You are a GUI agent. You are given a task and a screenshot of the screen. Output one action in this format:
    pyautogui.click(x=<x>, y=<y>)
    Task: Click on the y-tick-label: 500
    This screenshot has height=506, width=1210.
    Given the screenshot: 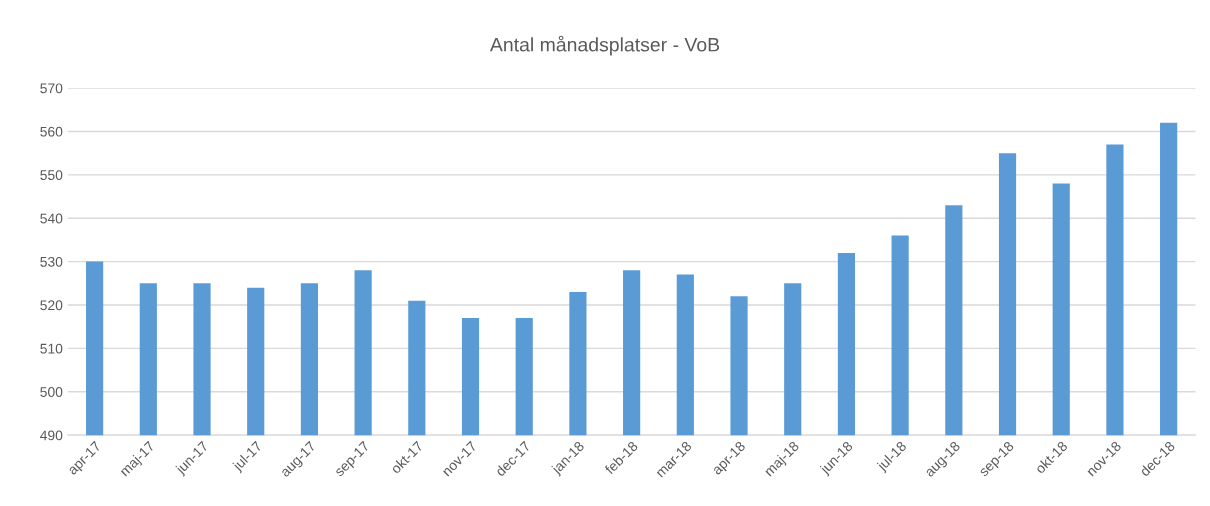 What is the action you would take?
    pyautogui.click(x=51, y=392)
    